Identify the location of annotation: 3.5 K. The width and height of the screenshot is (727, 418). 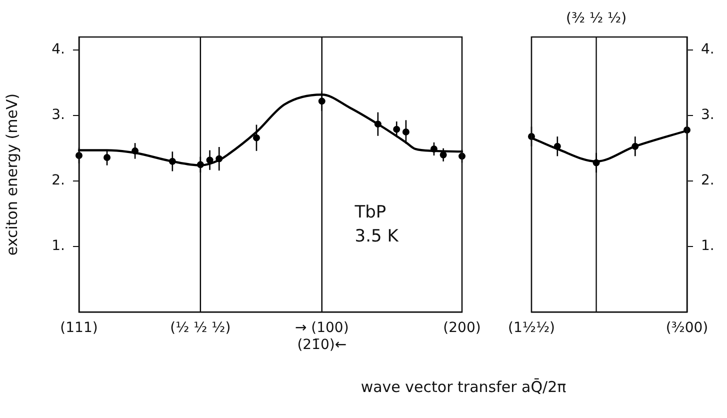
(377, 236).